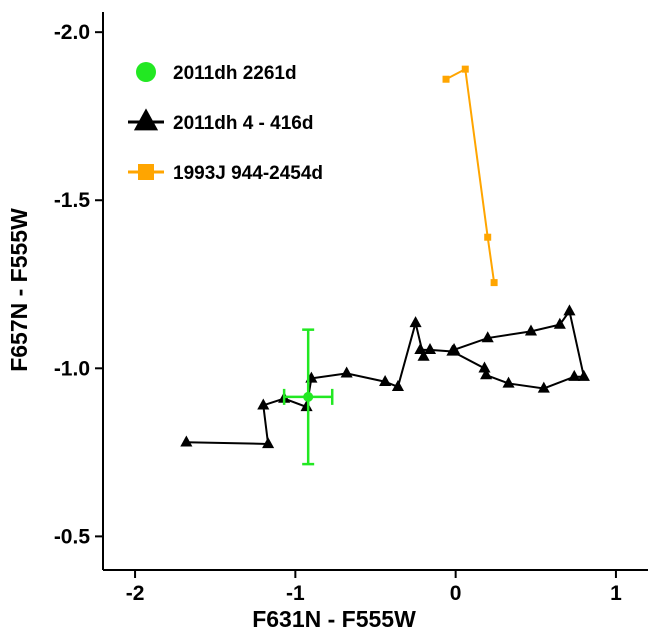  Describe the element at coordinates (295, 593) in the screenshot. I see `x-tick-label: -1` at that location.